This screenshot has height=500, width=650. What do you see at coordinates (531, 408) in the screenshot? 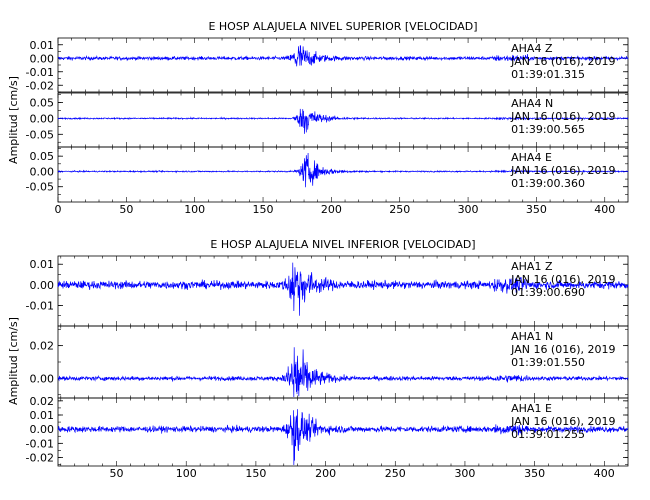
I see `station-label: AHA1 E` at bounding box center [531, 408].